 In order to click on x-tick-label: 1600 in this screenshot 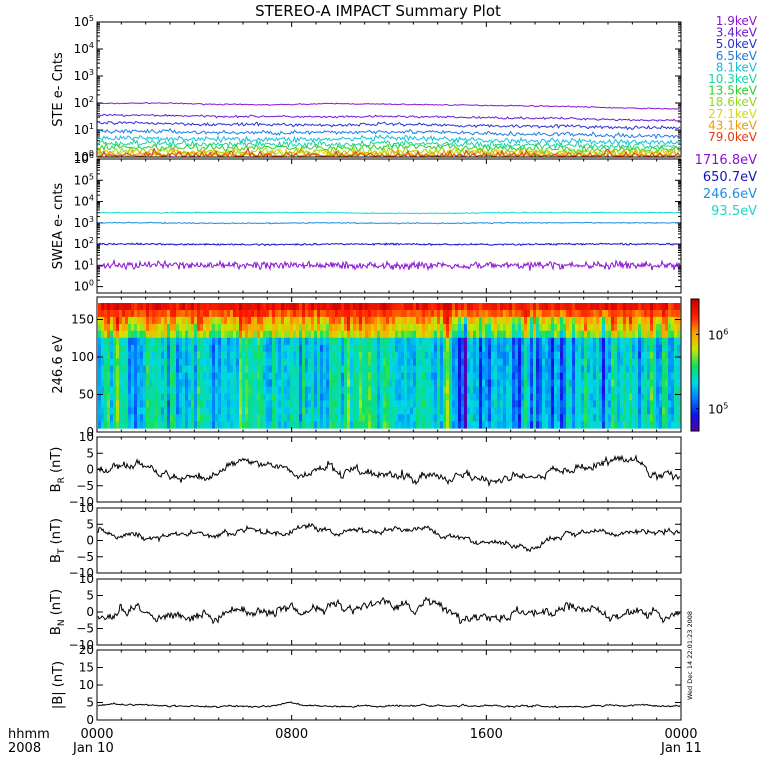, I will do `click(486, 734)`.